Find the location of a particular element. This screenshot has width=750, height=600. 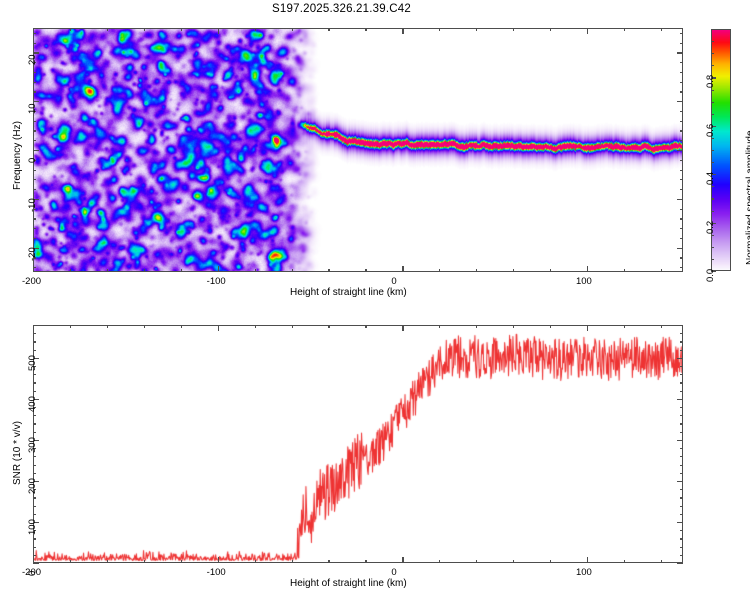

y-tick-label: 0 is located at coordinates (32, 573).